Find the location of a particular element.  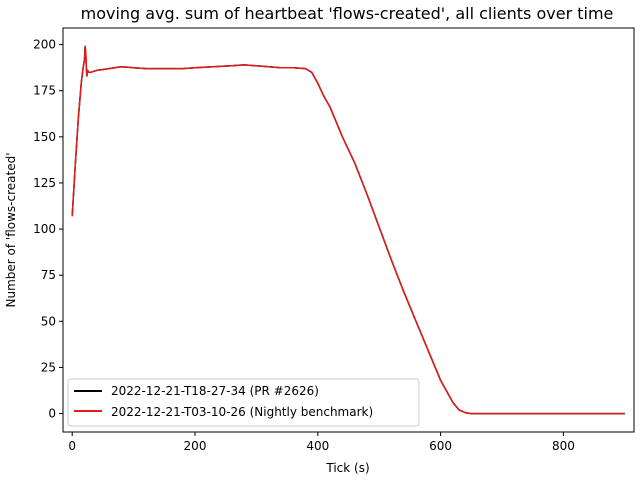

y-axis-label: Number of 'flows-created' is located at coordinates (11, 229).